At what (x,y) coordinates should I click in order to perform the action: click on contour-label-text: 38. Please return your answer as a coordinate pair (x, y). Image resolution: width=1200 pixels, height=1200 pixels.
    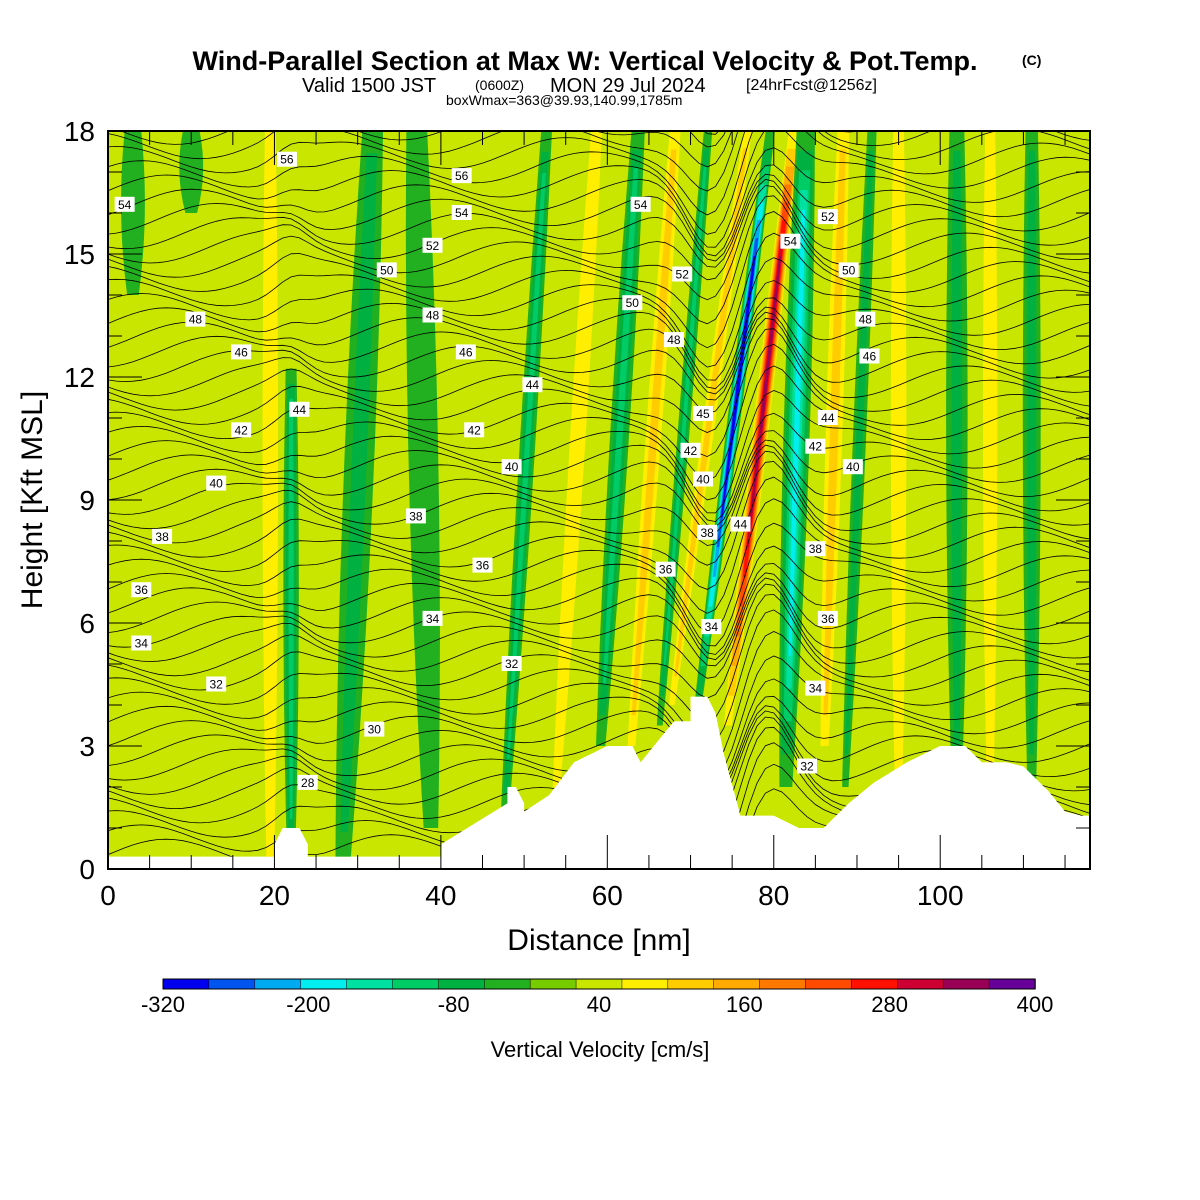
    Looking at the image, I should click on (162, 537).